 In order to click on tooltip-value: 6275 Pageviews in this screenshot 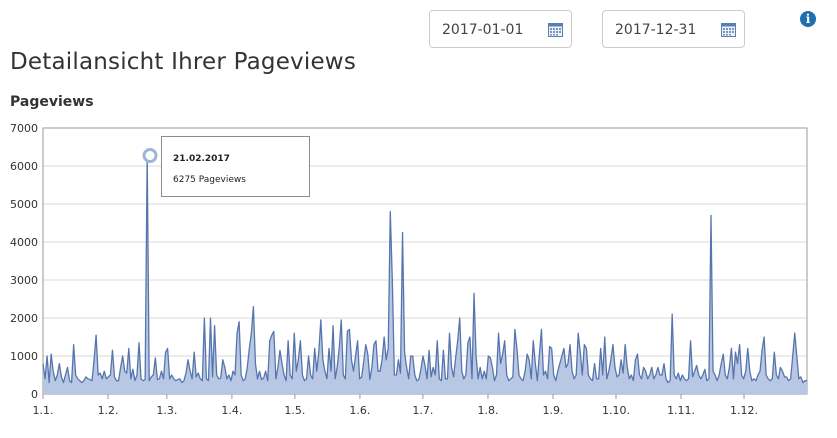, I will do `click(209, 180)`.